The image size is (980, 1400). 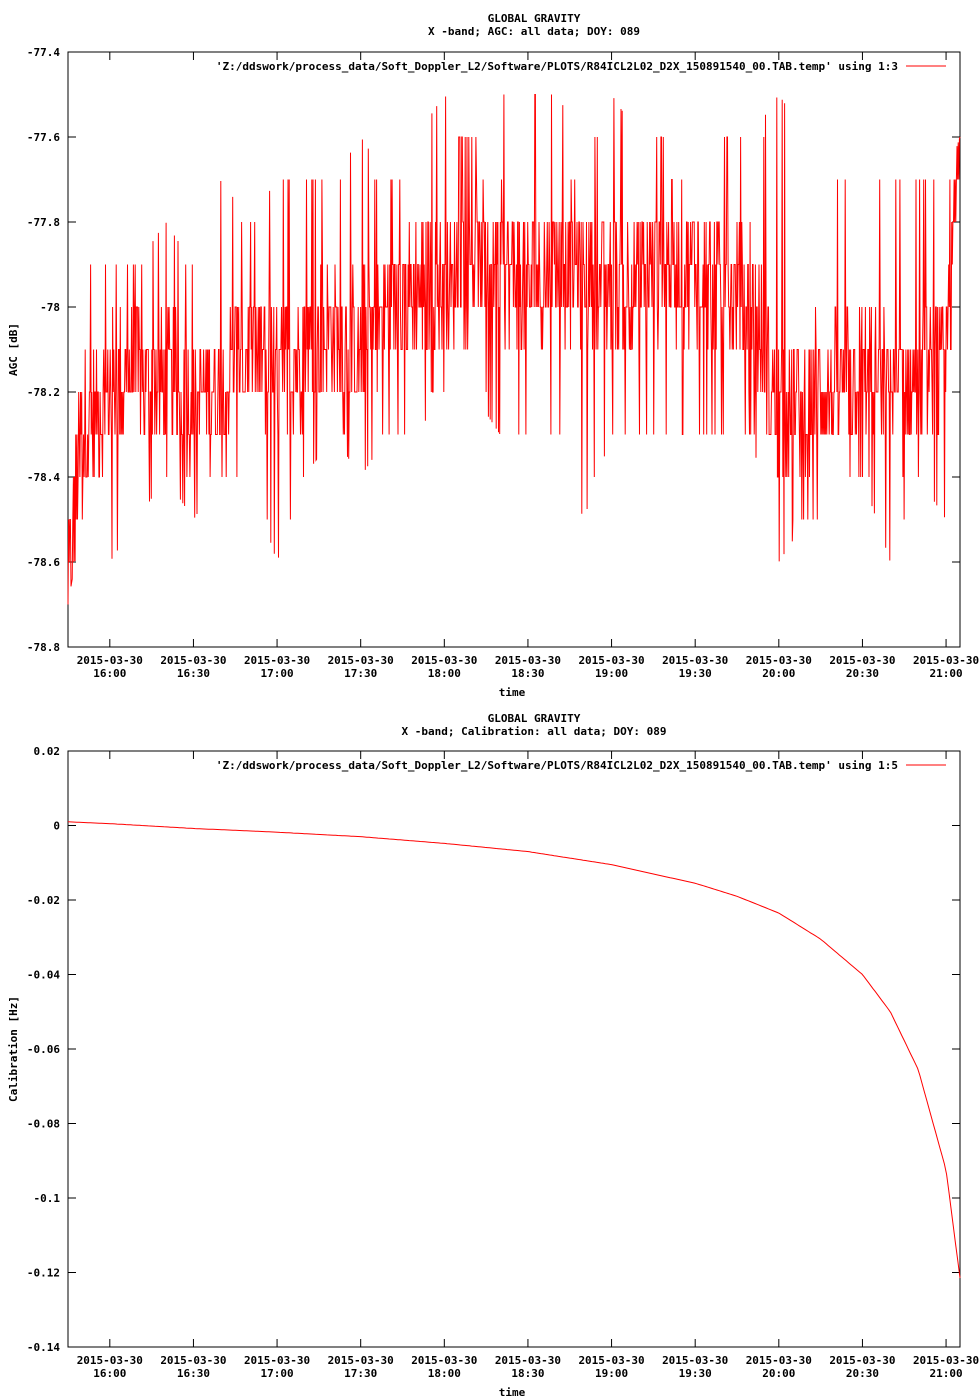 I want to click on y-tick-label: -0.02, so click(x=43, y=900).